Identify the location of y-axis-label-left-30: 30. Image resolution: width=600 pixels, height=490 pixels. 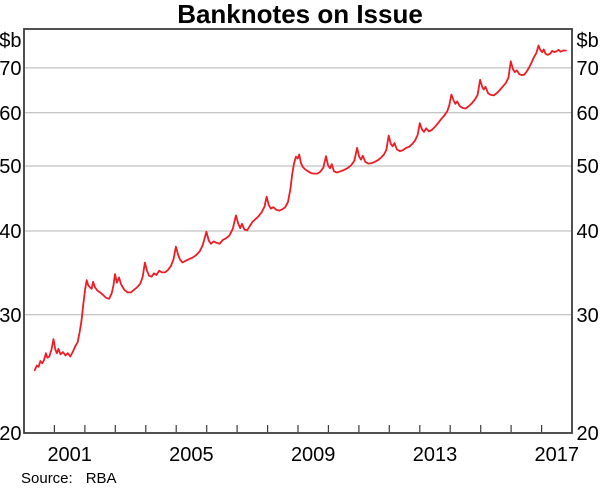
(11, 316).